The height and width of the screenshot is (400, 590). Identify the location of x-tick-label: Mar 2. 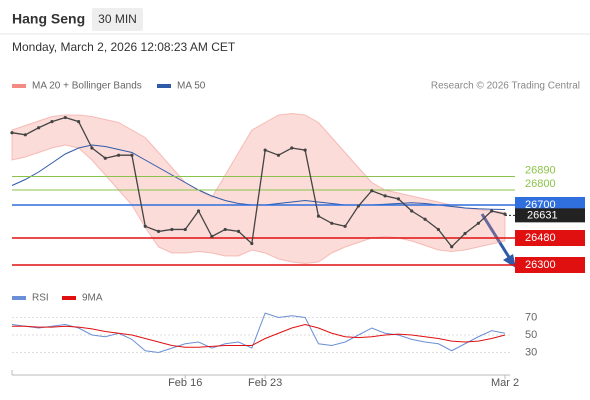
(505, 383).